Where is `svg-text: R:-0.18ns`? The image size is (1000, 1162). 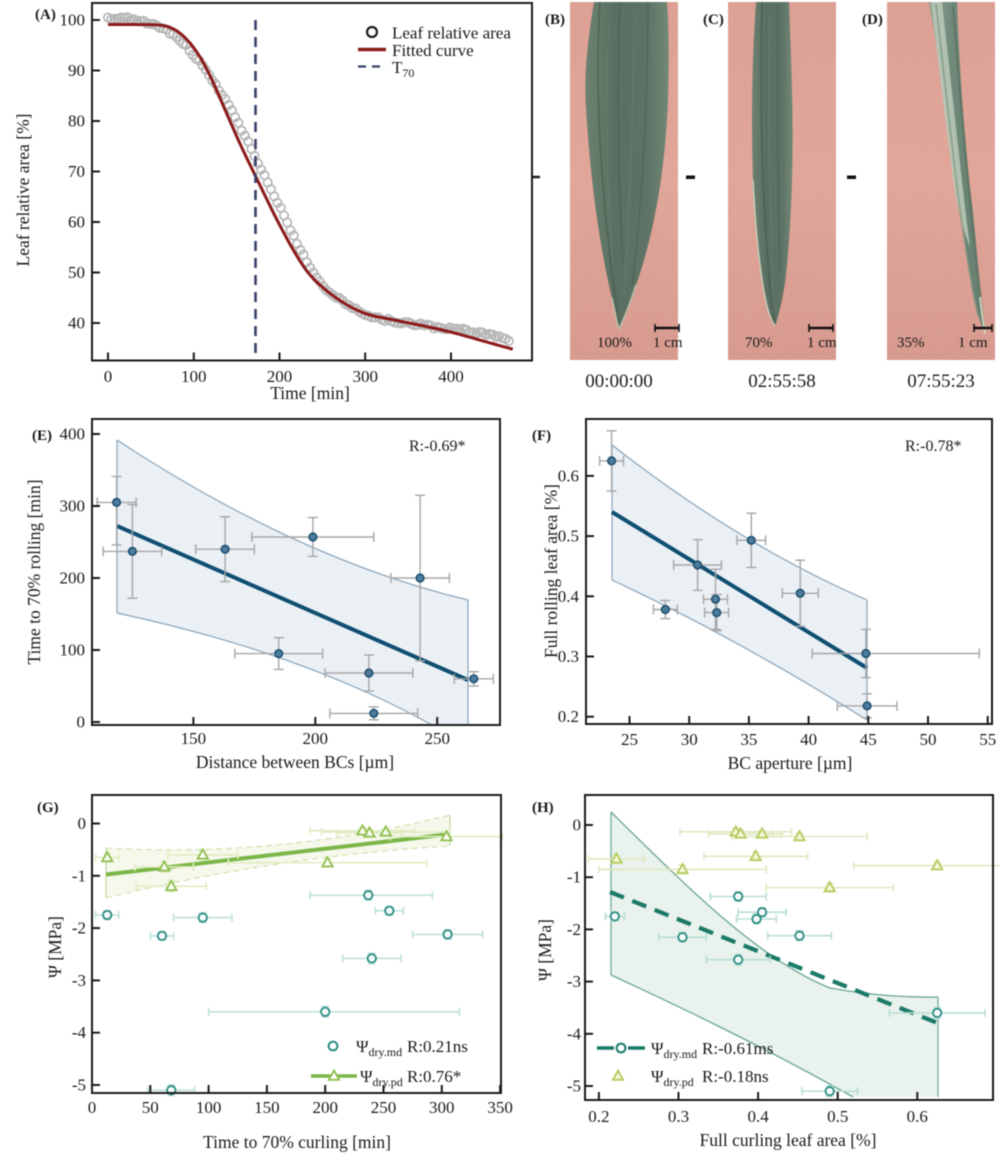 svg-text: R:-0.18ns is located at coordinates (735, 1076).